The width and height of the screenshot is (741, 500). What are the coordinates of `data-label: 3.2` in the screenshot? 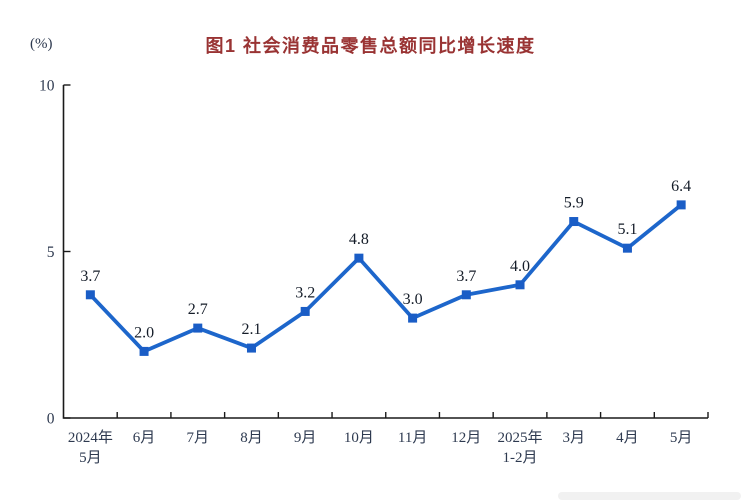 It's located at (305, 292).